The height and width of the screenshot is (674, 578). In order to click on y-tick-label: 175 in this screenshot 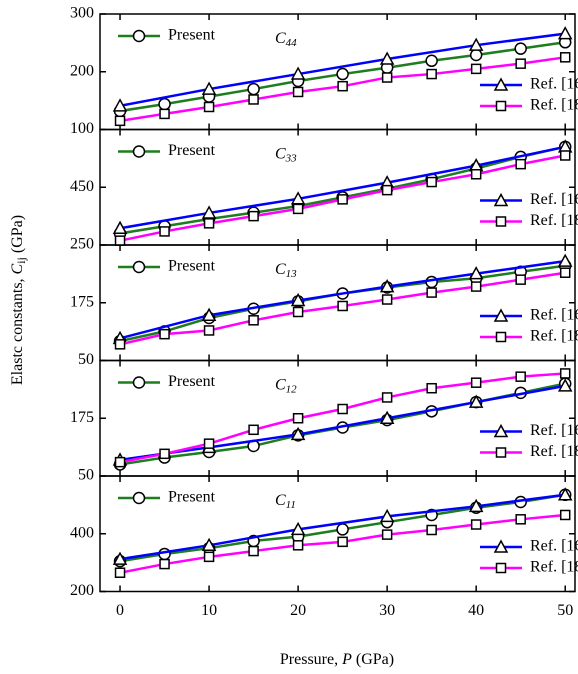, I will do `click(82, 301)`.